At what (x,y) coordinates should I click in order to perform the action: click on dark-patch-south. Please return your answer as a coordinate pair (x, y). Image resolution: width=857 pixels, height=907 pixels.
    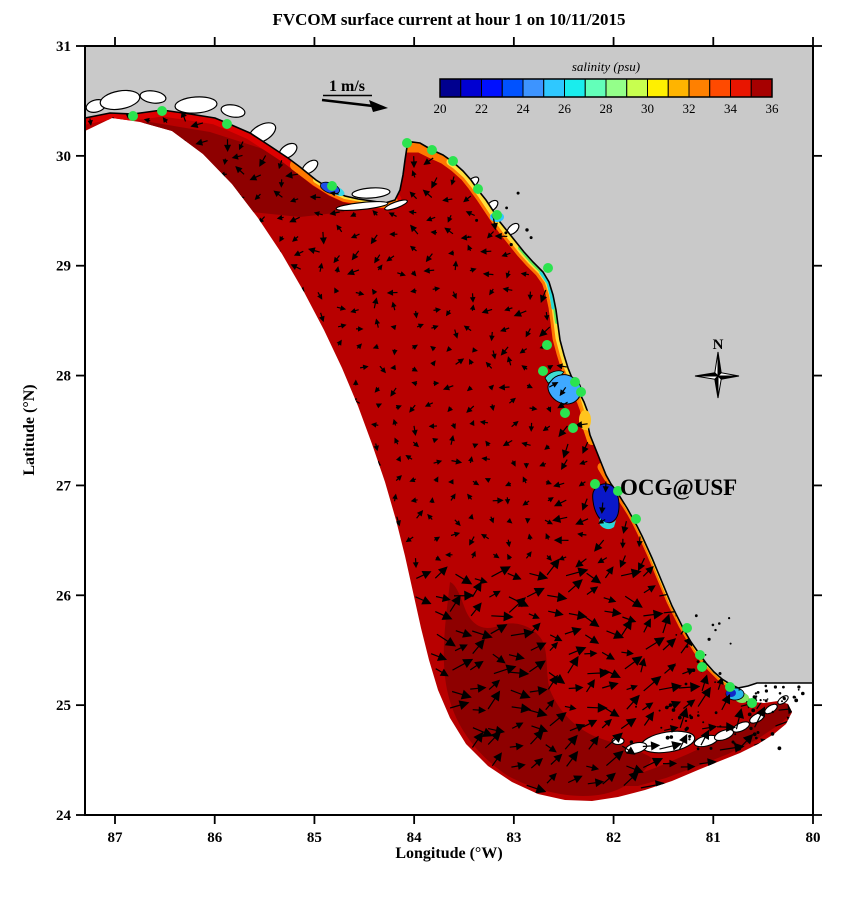
    Looking at the image, I should click on (547, 689).